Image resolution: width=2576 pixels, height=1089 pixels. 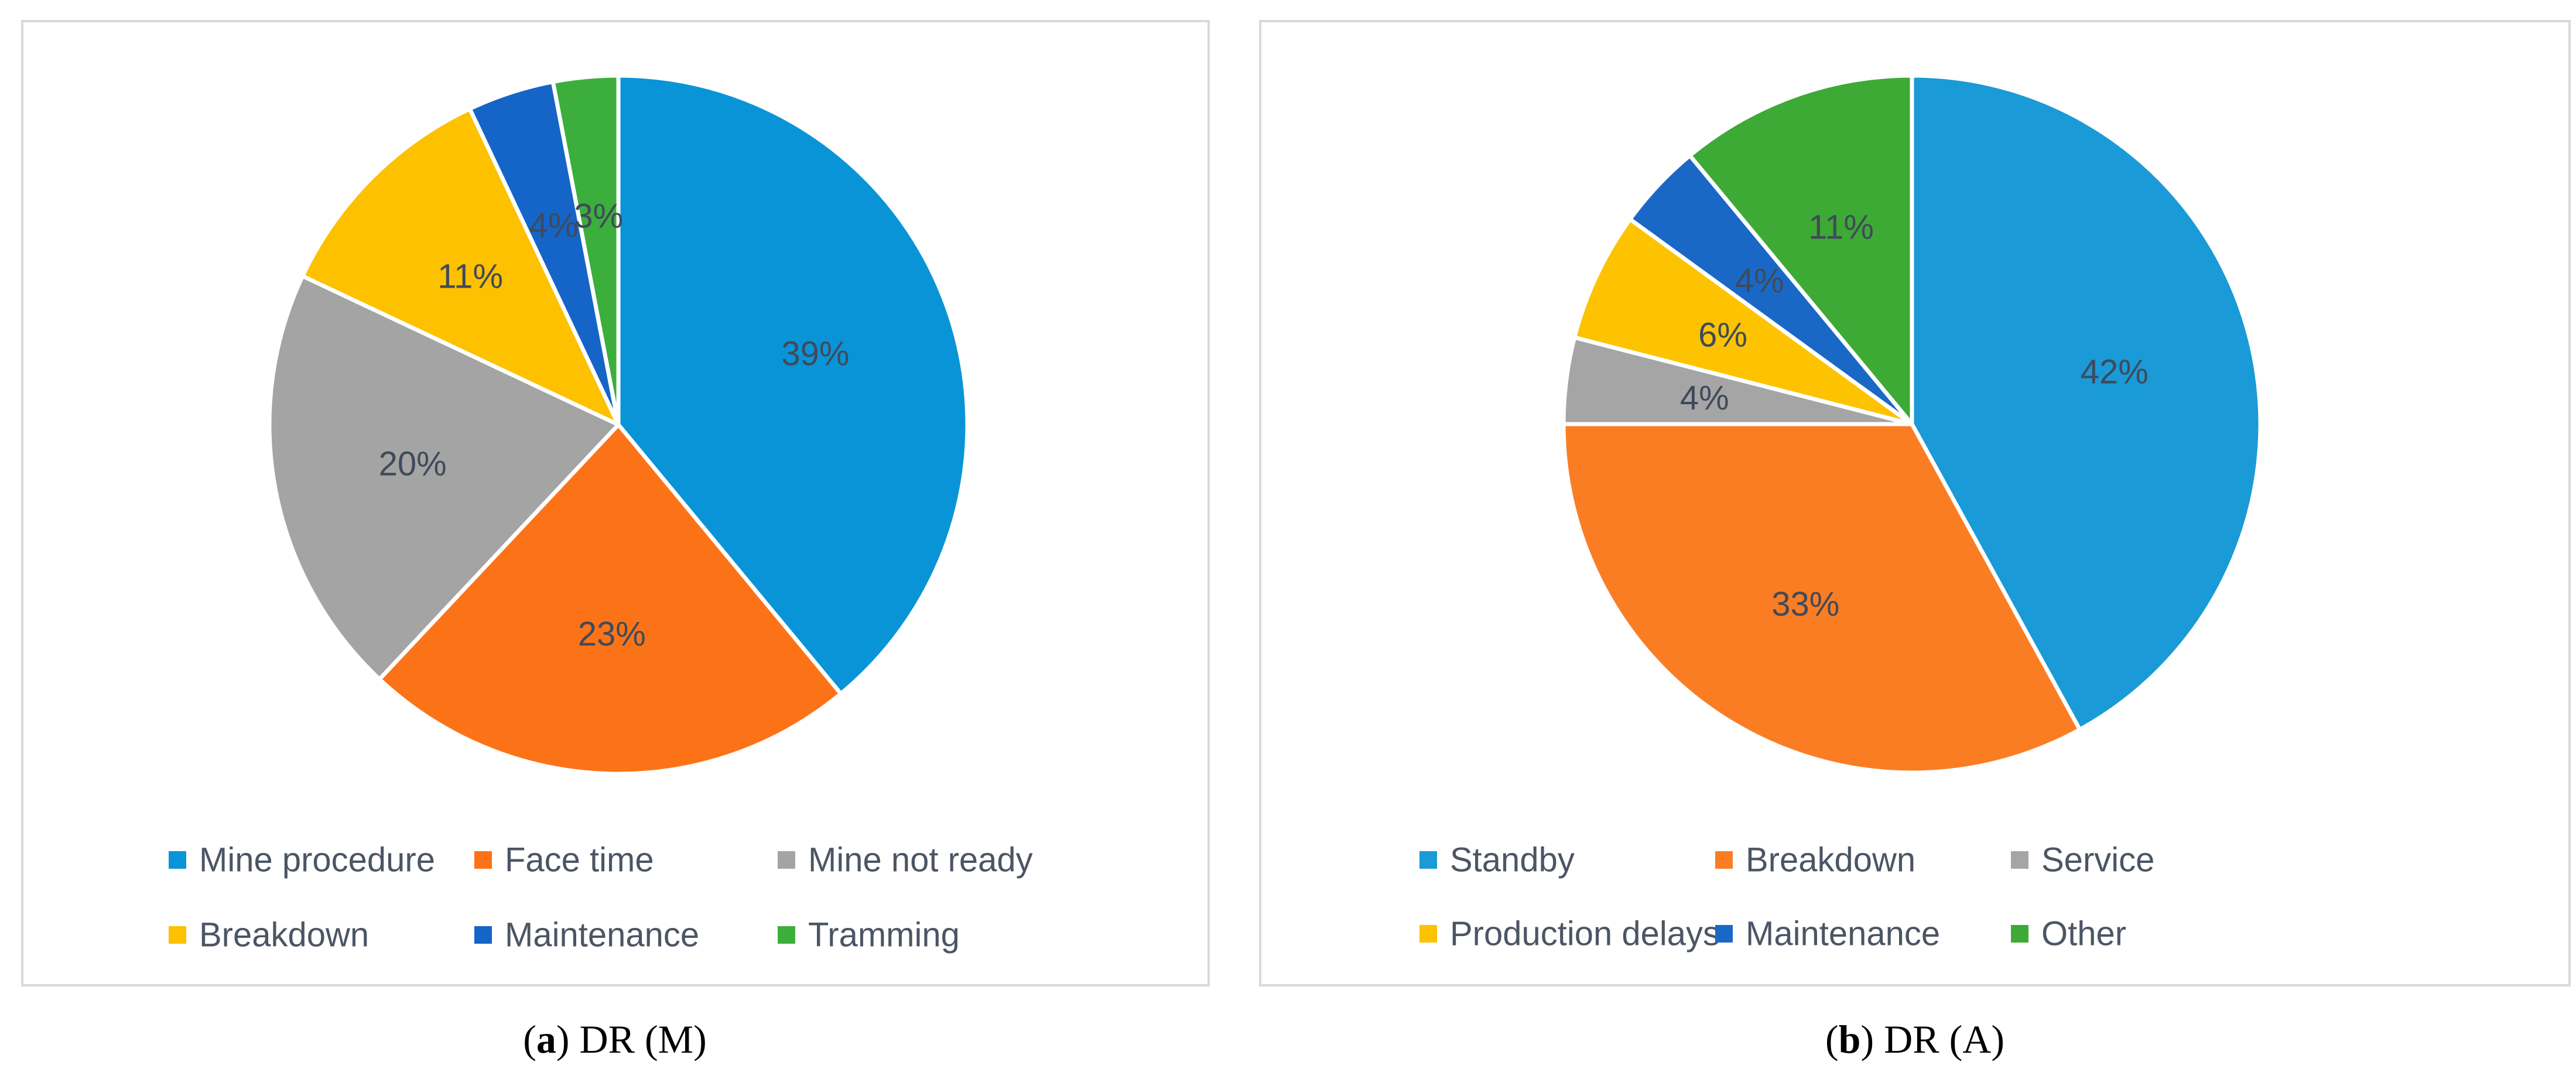 What do you see at coordinates (1585, 934) in the screenshot?
I see `legend-label-production-delays: Production delays` at bounding box center [1585, 934].